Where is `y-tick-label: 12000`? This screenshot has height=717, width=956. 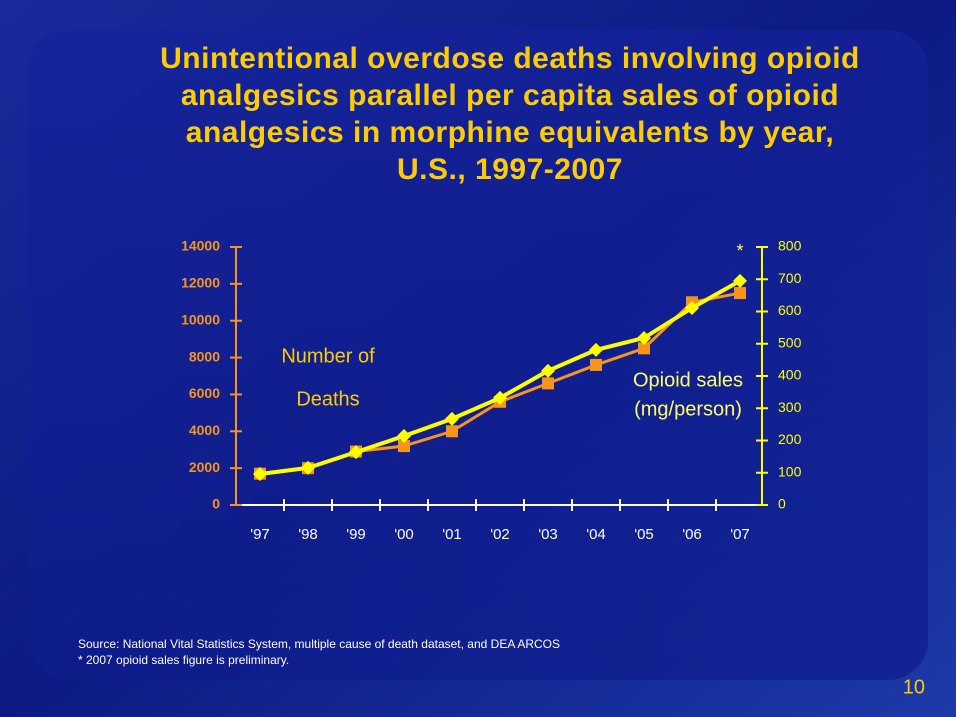
y-tick-label: 12000 is located at coordinates (200, 283).